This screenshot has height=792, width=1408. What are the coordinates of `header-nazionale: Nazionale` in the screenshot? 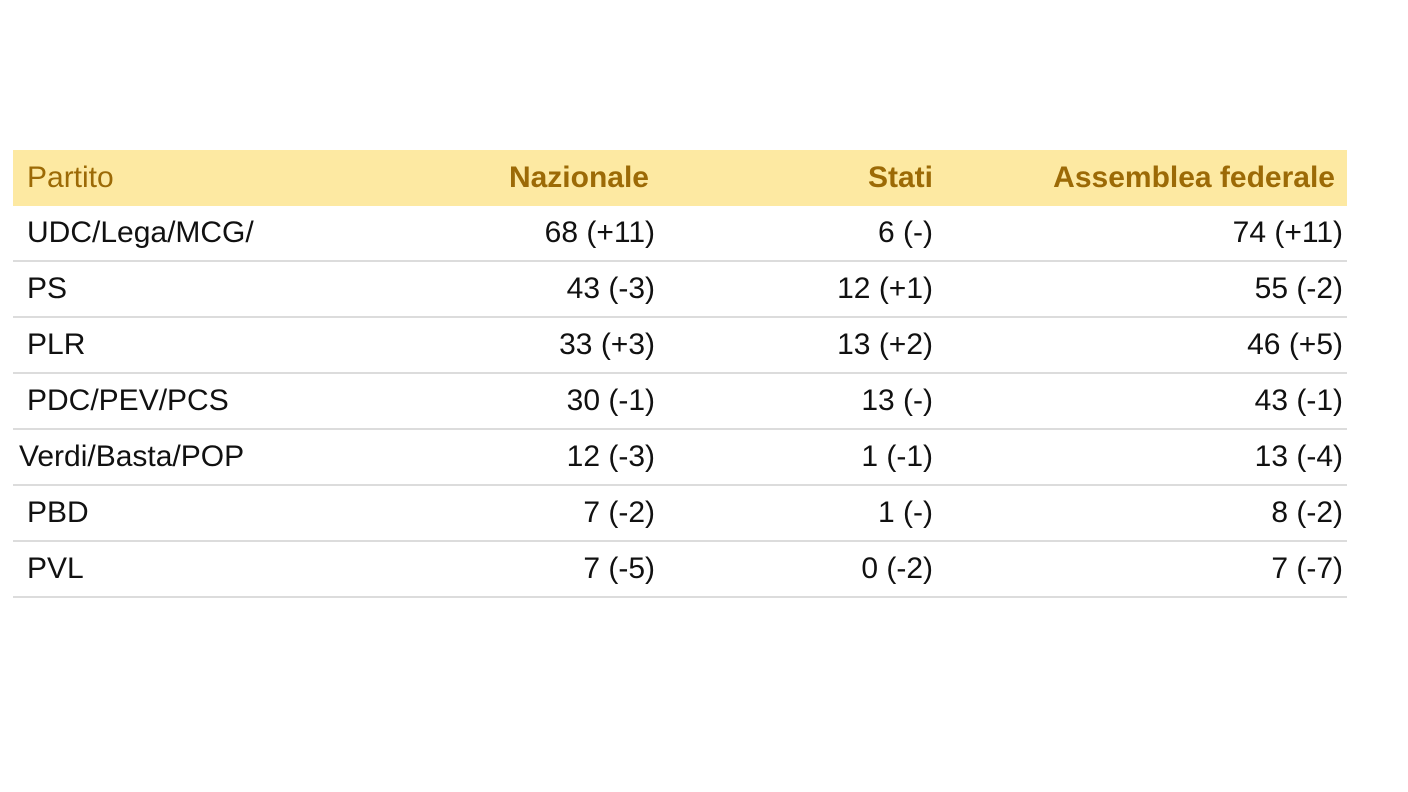 It's located at (578, 177).